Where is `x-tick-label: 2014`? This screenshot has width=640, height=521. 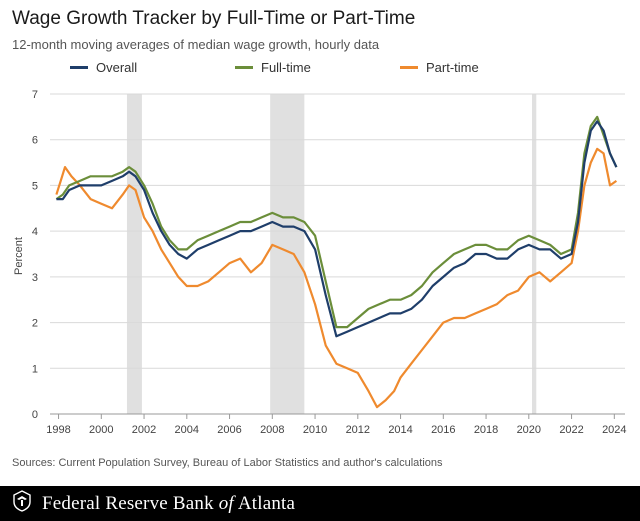 x-tick-label: 2014 is located at coordinates (400, 430).